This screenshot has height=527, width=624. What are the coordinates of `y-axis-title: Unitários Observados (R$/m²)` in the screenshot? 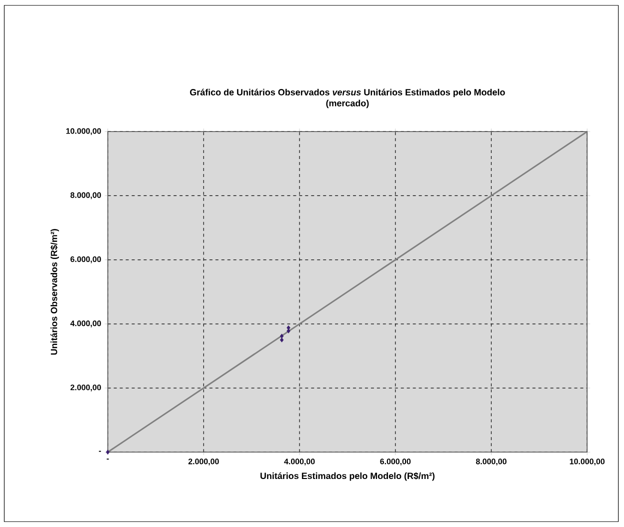 It's located at (54, 292).